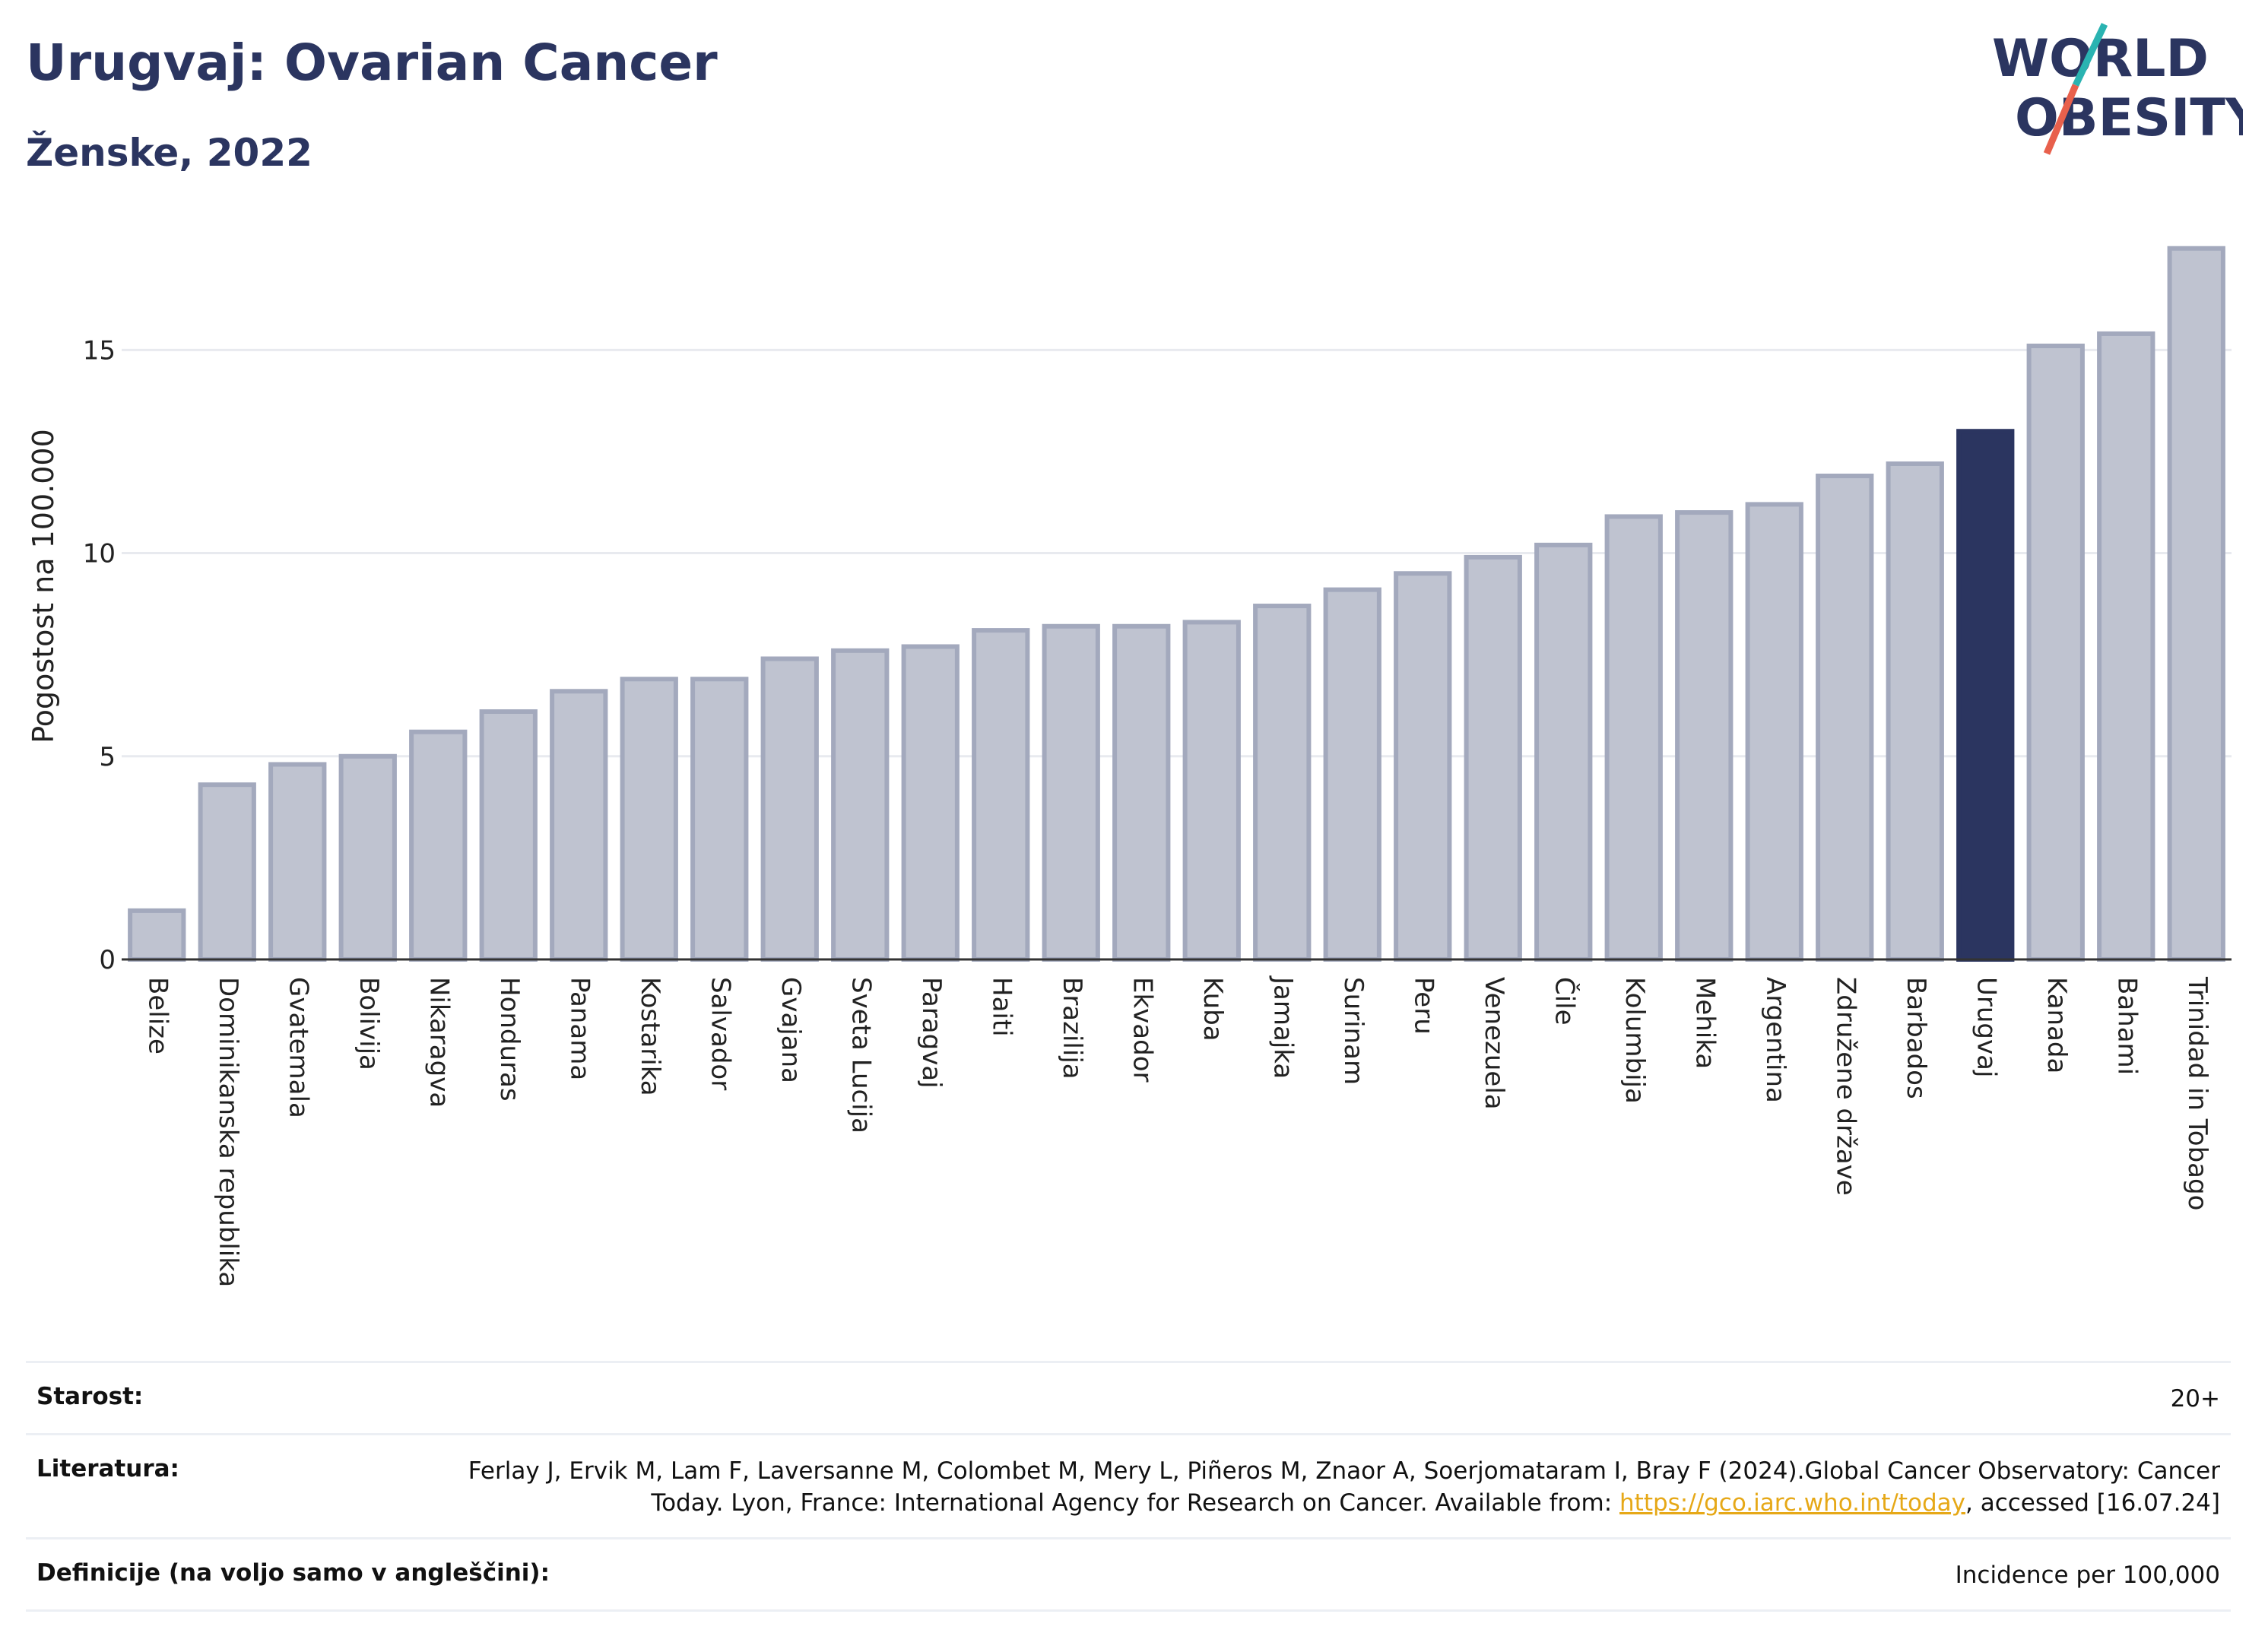 Image resolution: width=2249 pixels, height=1652 pixels. What do you see at coordinates (2090, 55) in the screenshot?
I see `logo-slash-teal` at bounding box center [2090, 55].